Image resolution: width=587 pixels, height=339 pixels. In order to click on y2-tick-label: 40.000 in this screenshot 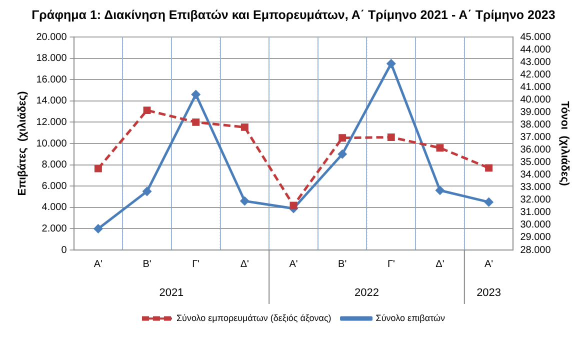, I will do `click(536, 100)`.